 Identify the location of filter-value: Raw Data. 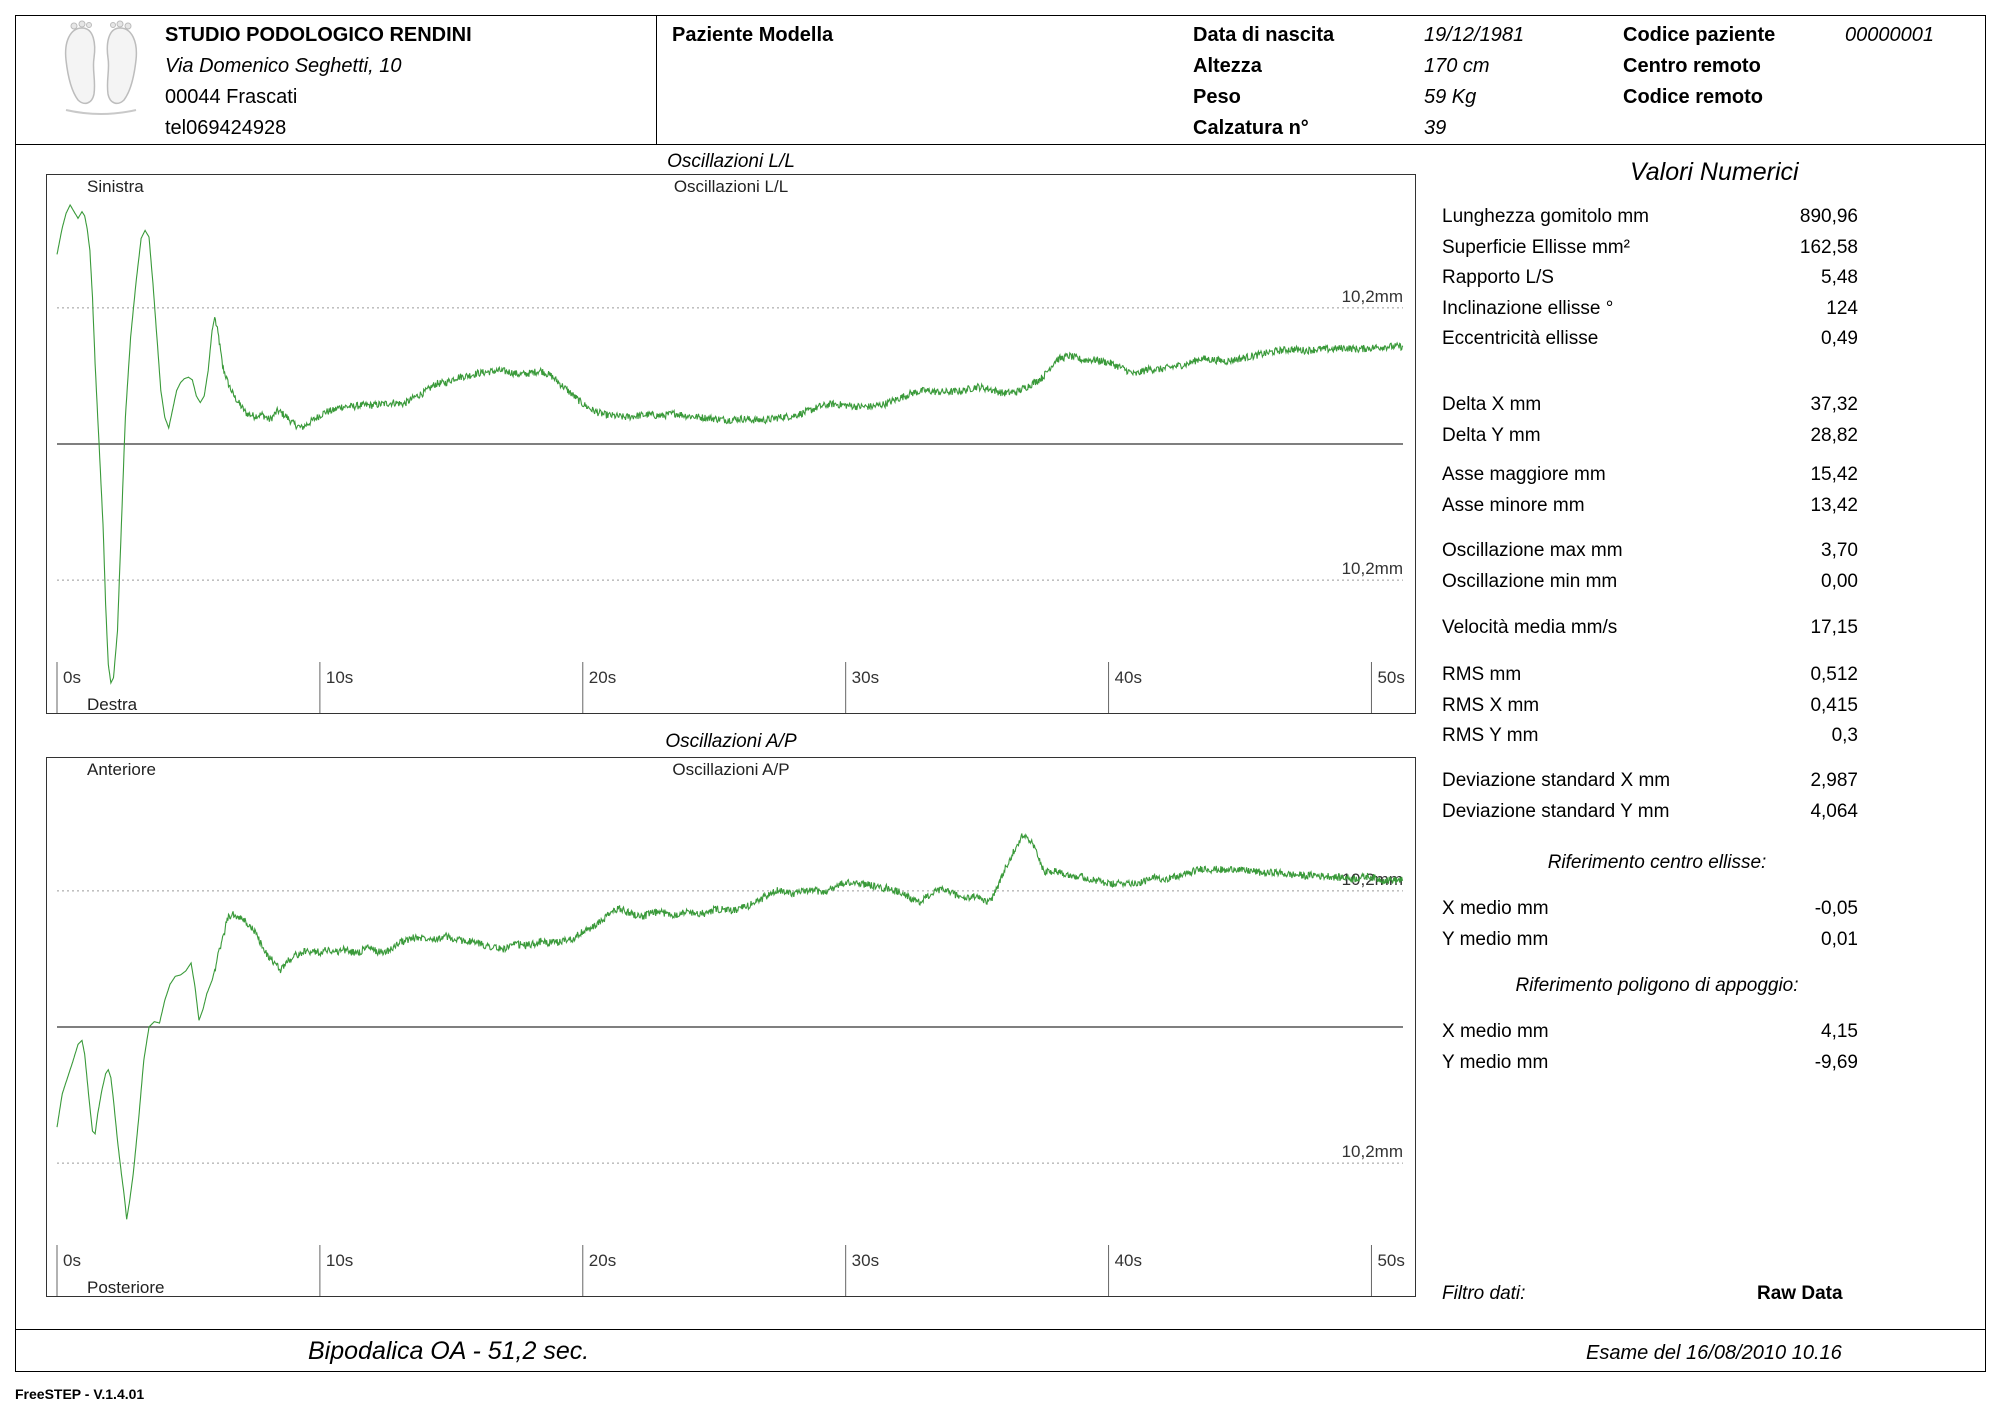
(1800, 1293).